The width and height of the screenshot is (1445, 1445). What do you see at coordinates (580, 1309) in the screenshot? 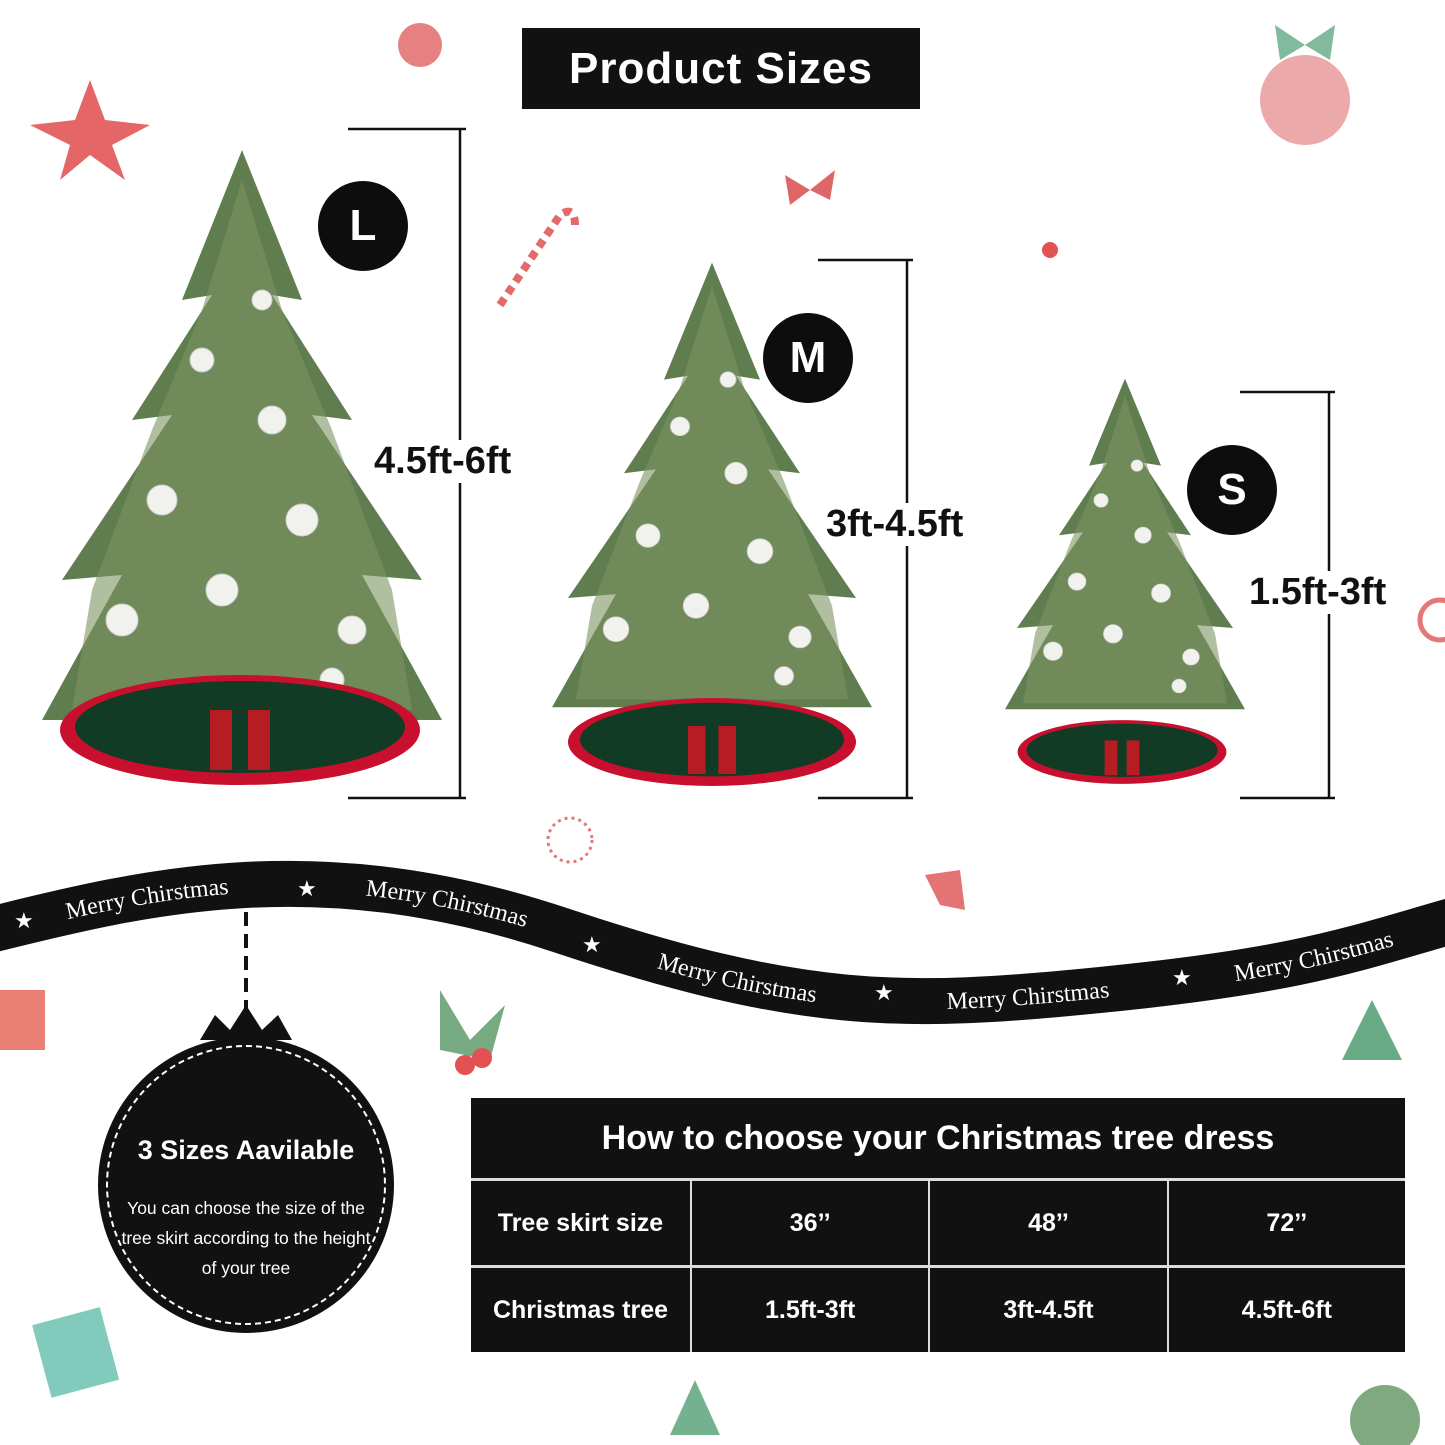
I see `row-label: Christmas tree` at bounding box center [580, 1309].